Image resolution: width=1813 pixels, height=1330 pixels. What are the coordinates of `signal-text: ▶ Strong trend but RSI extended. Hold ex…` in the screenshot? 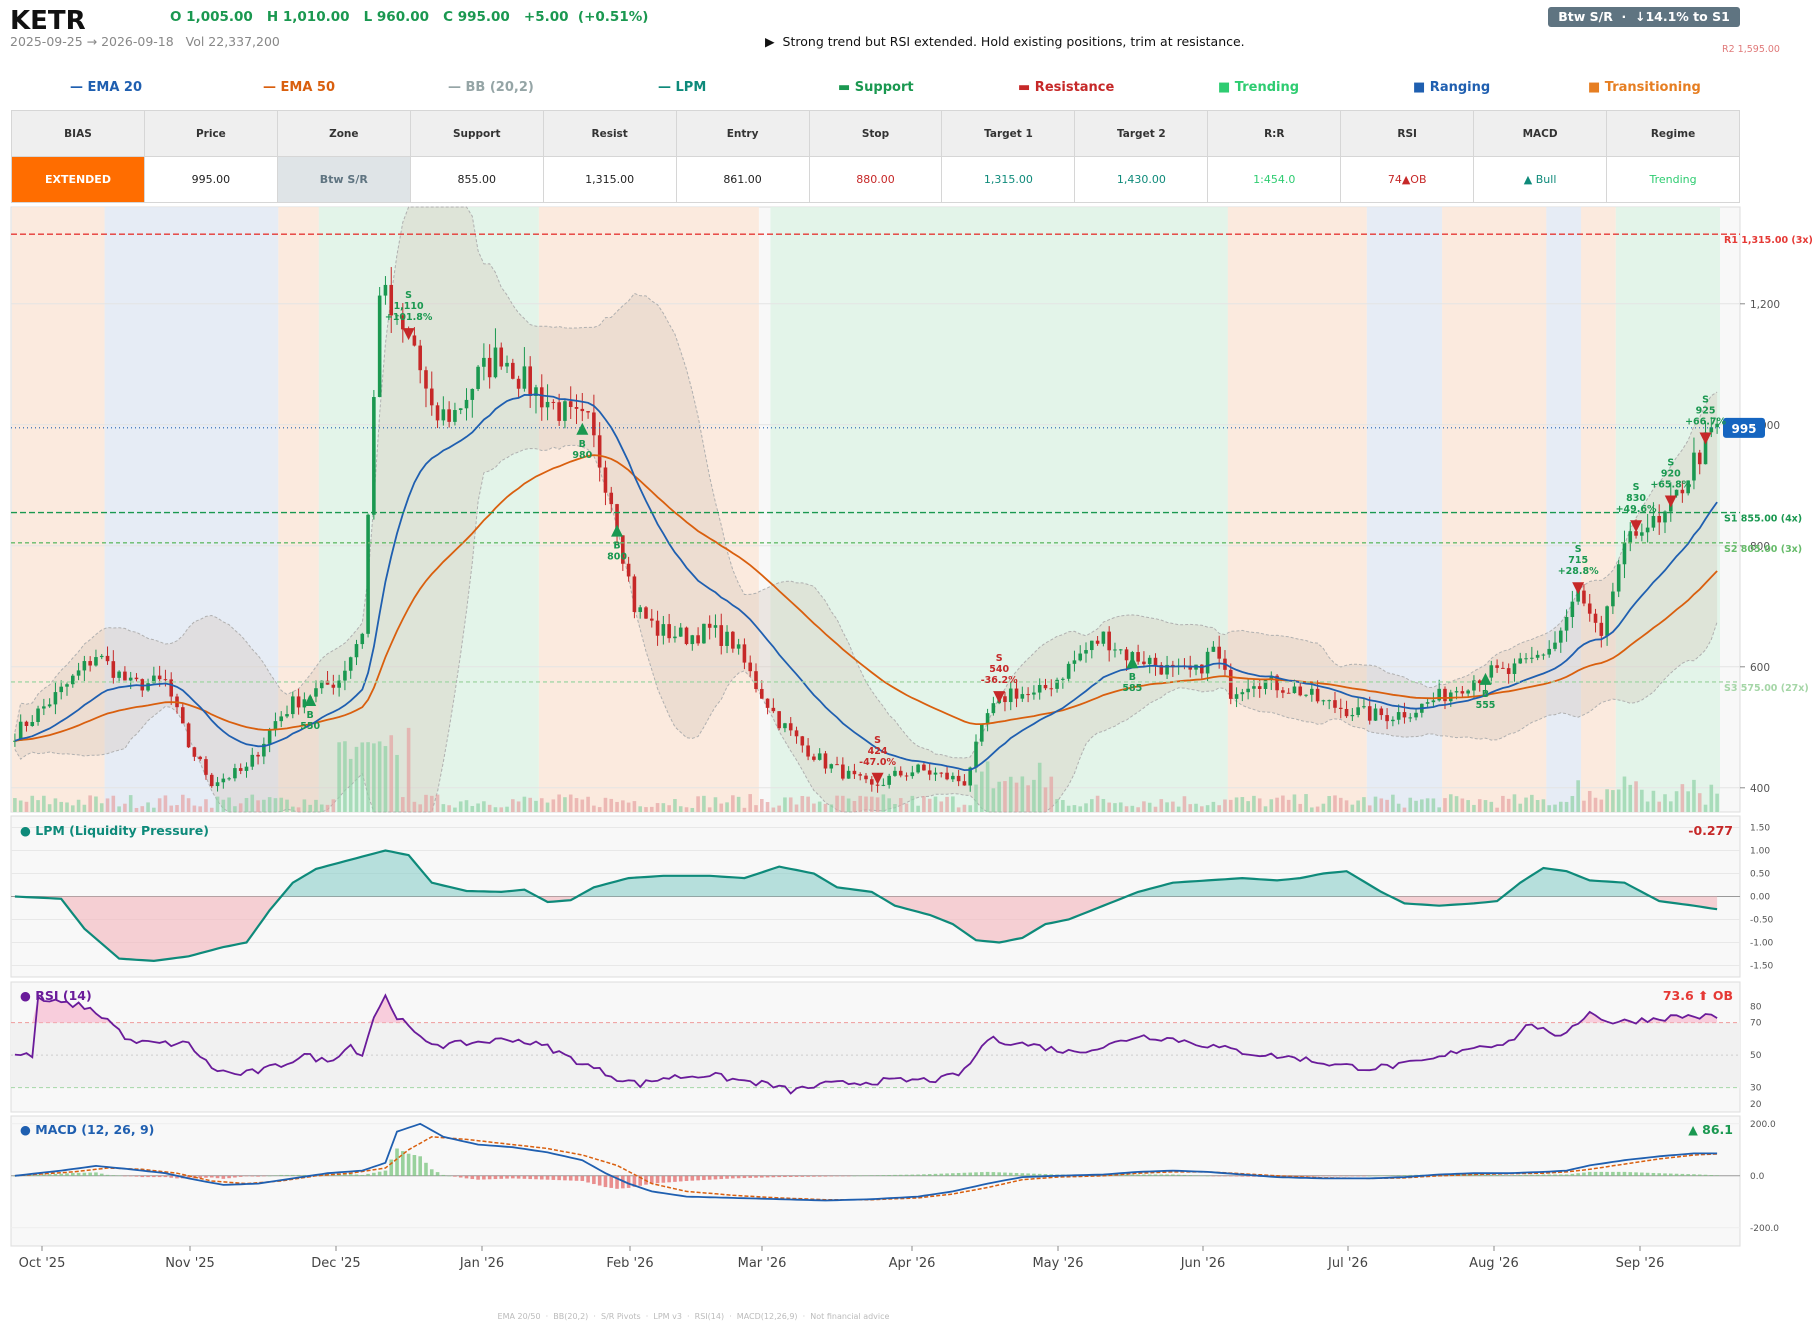 It's located at (1005, 41).